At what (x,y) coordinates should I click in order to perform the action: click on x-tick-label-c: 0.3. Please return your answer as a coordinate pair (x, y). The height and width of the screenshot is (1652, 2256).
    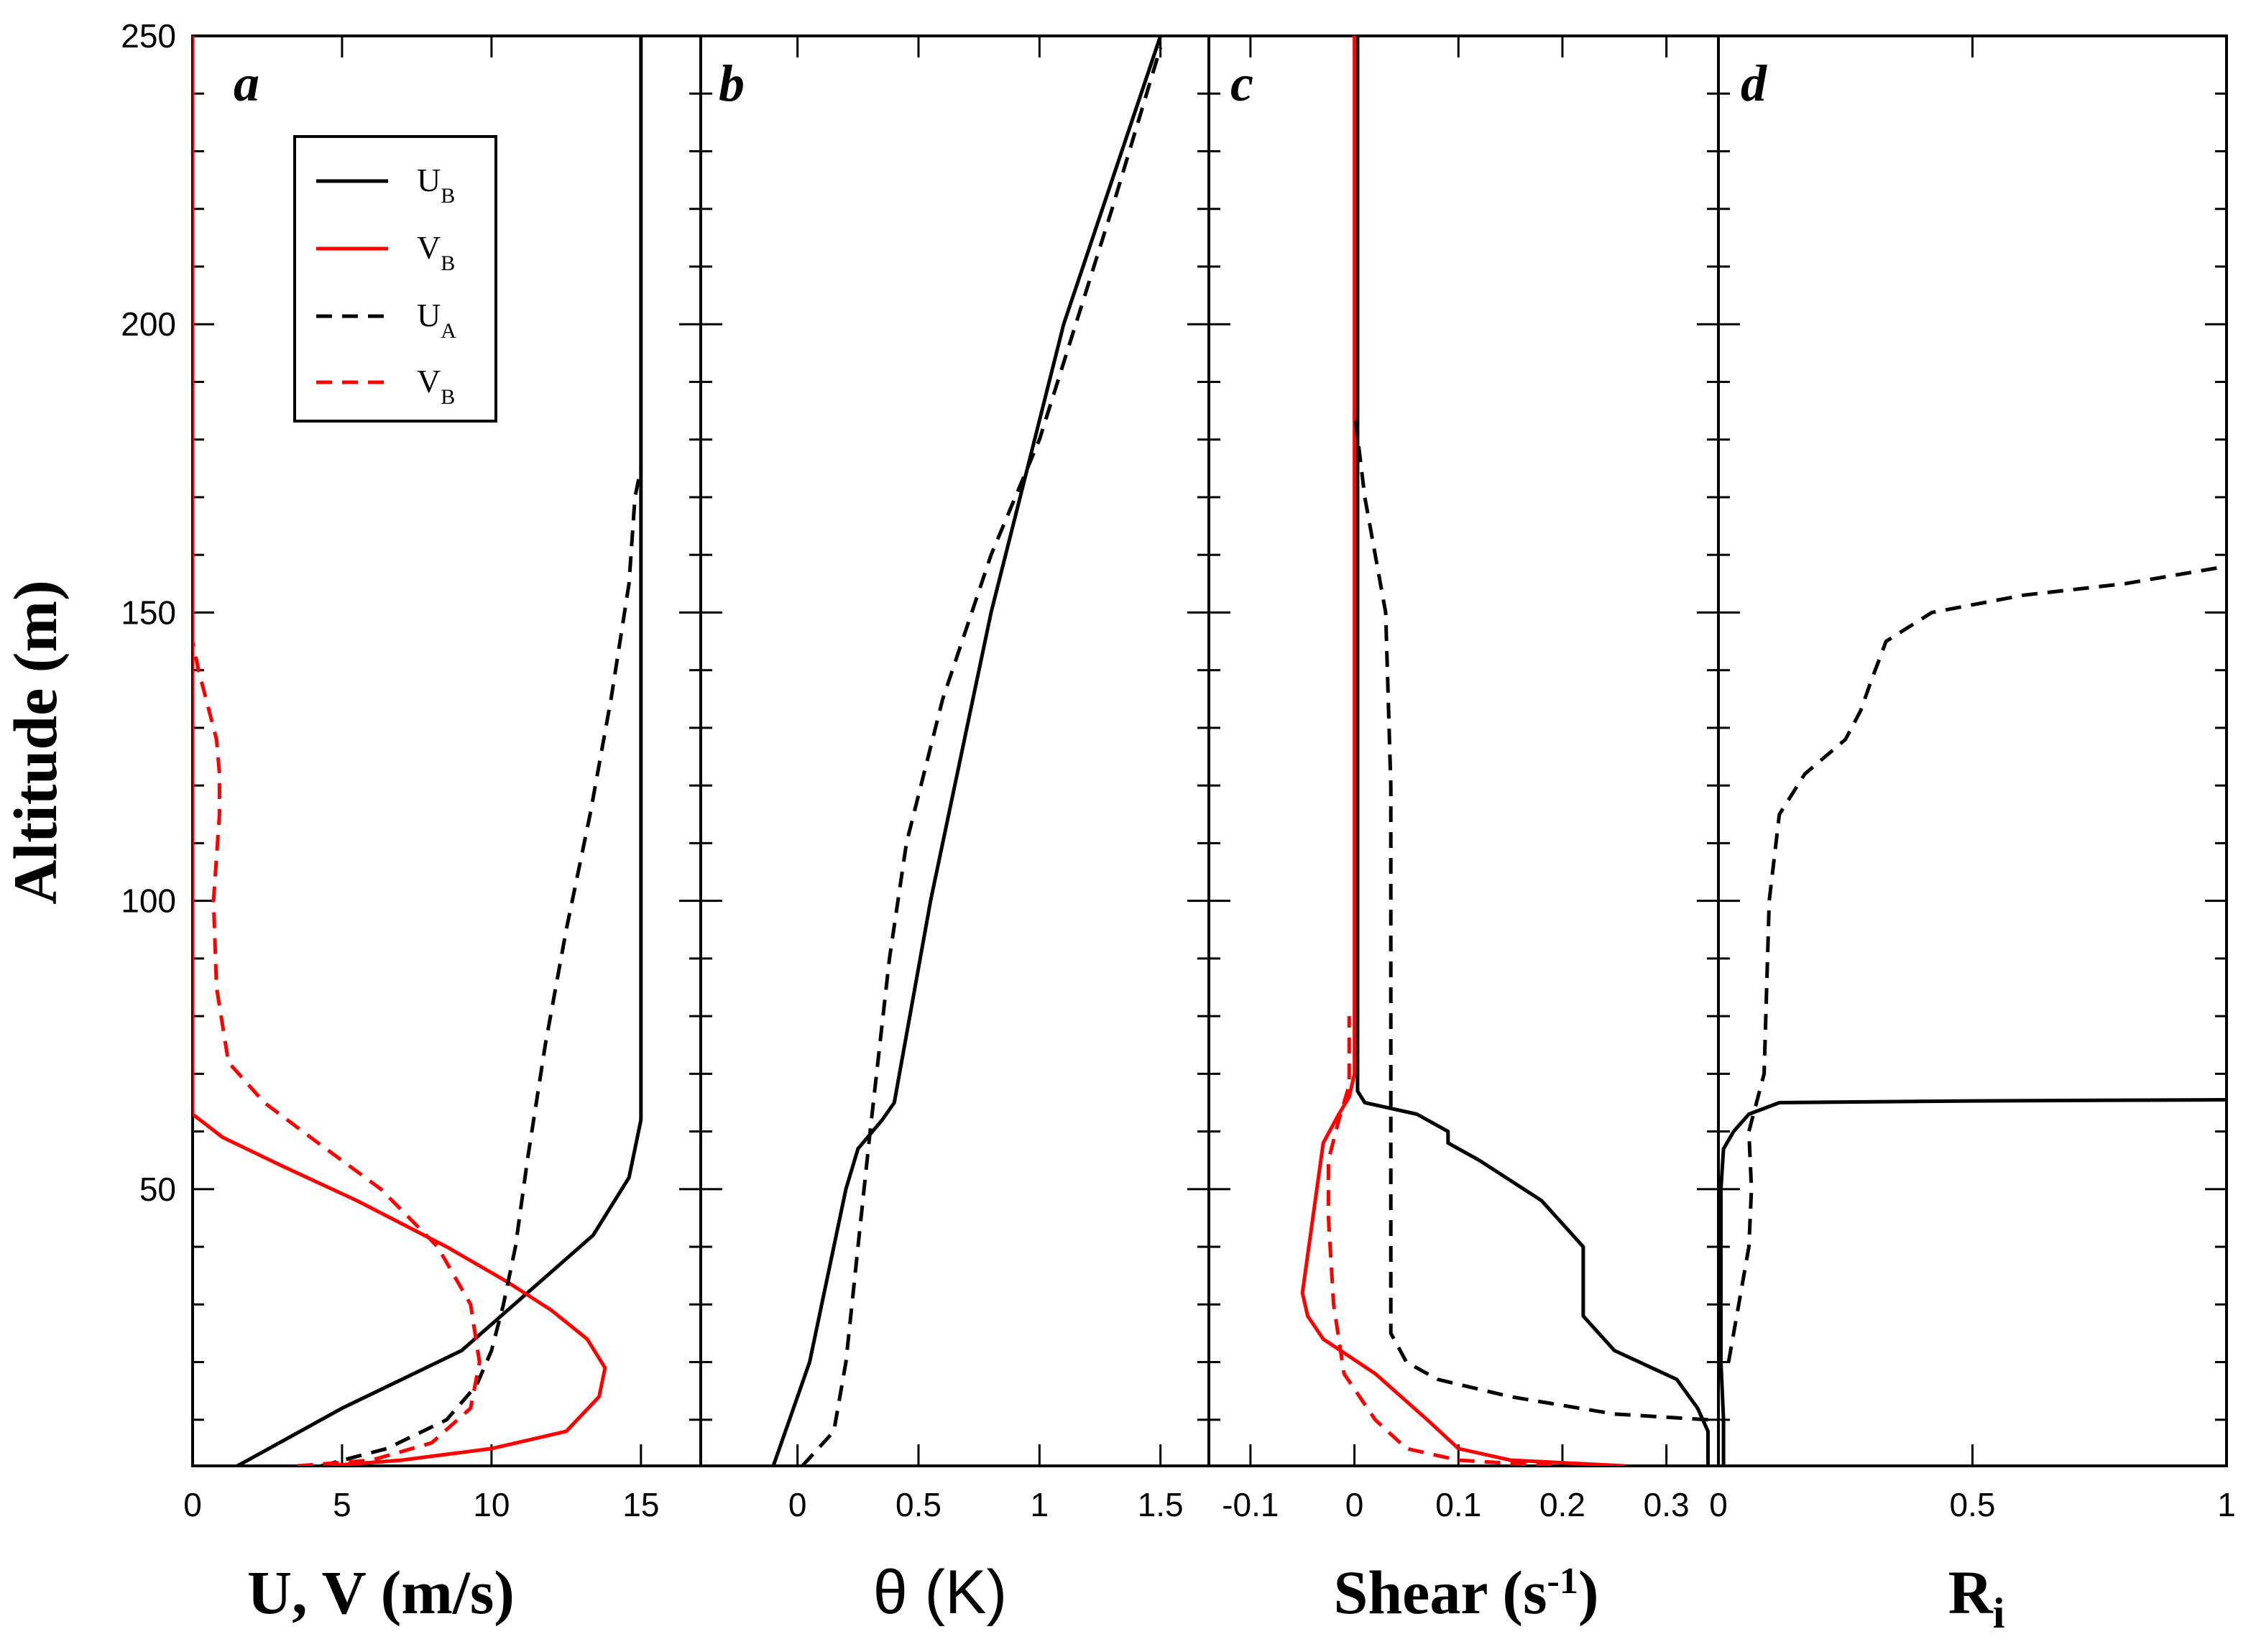
    Looking at the image, I should click on (1667, 1505).